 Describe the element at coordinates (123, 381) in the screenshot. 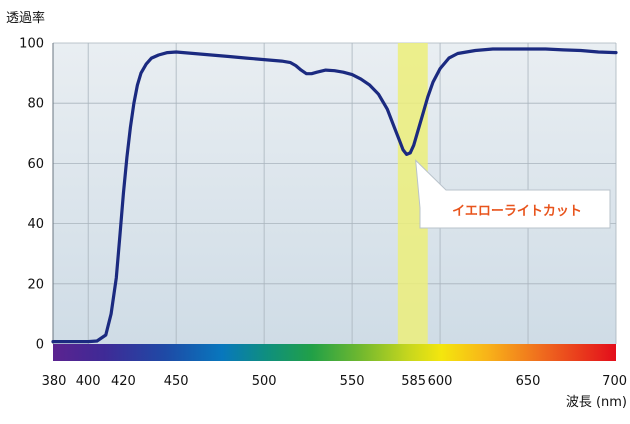

I see `x-tick-label: 420` at that location.